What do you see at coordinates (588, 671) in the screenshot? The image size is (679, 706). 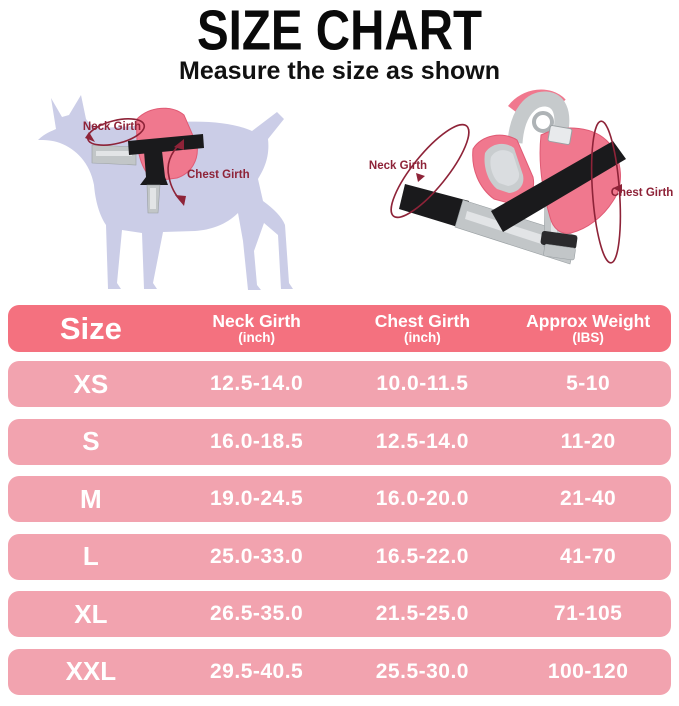 I see `weight-cell: 100-120` at bounding box center [588, 671].